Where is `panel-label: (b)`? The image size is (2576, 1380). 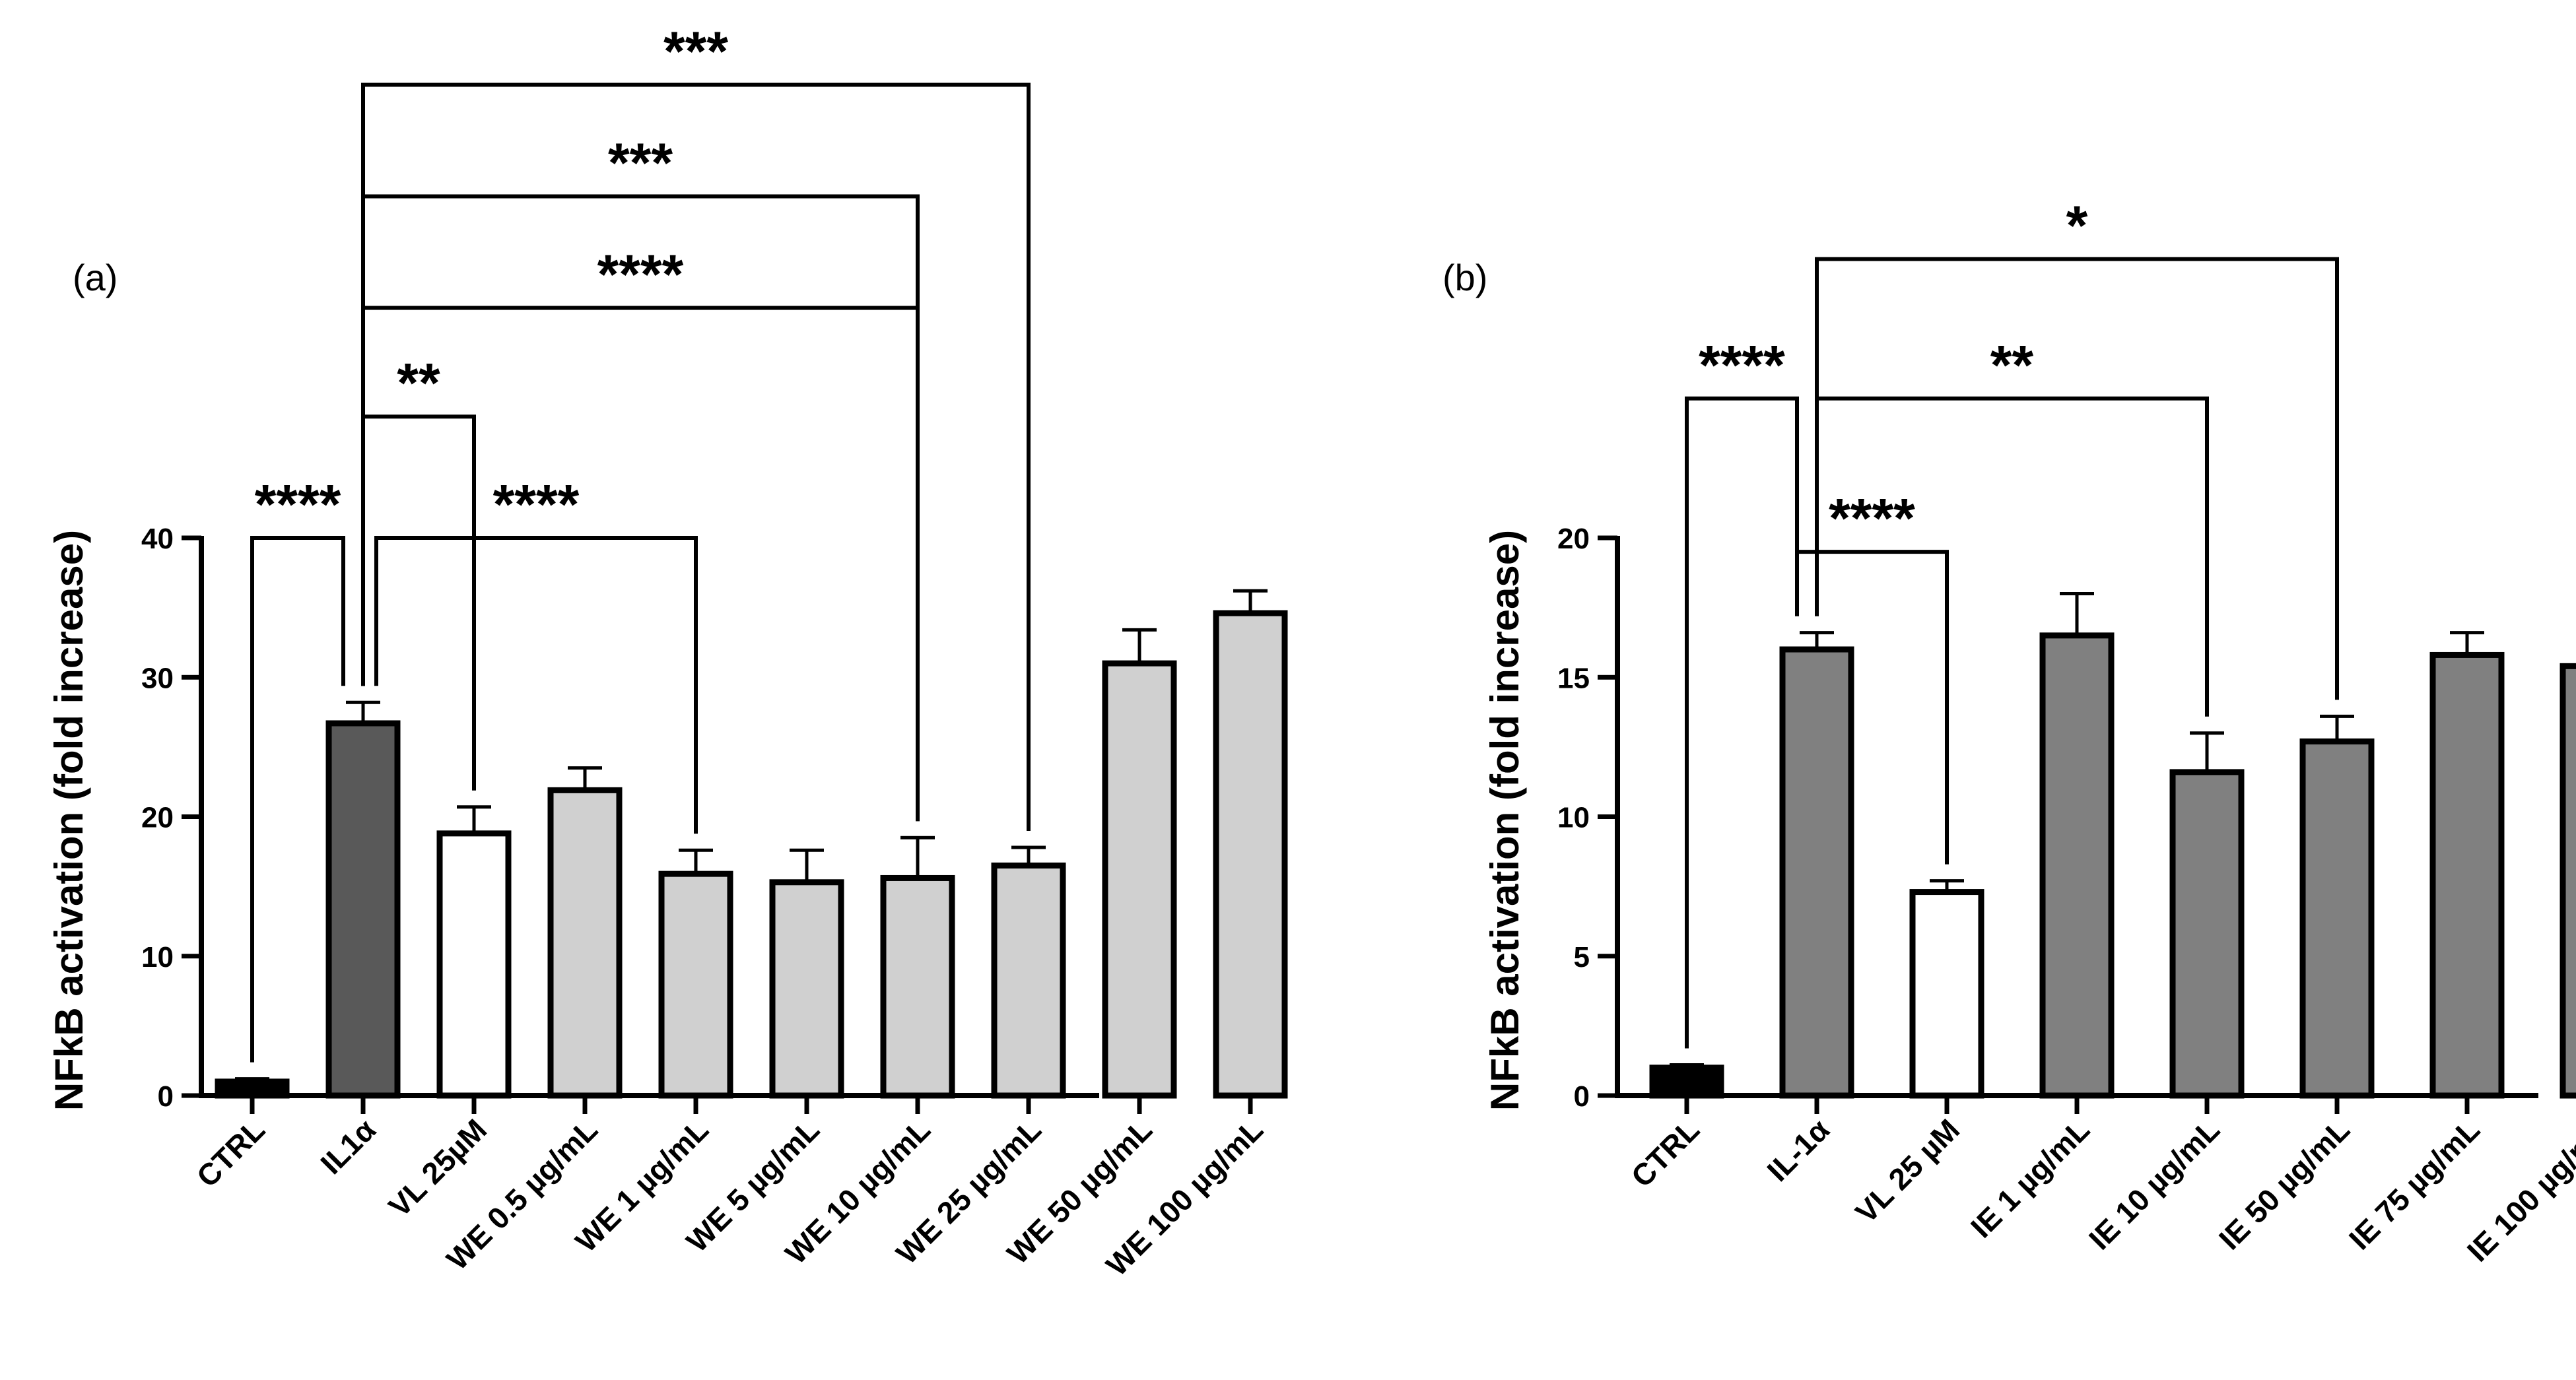
panel-label: (b) is located at coordinates (1464, 277).